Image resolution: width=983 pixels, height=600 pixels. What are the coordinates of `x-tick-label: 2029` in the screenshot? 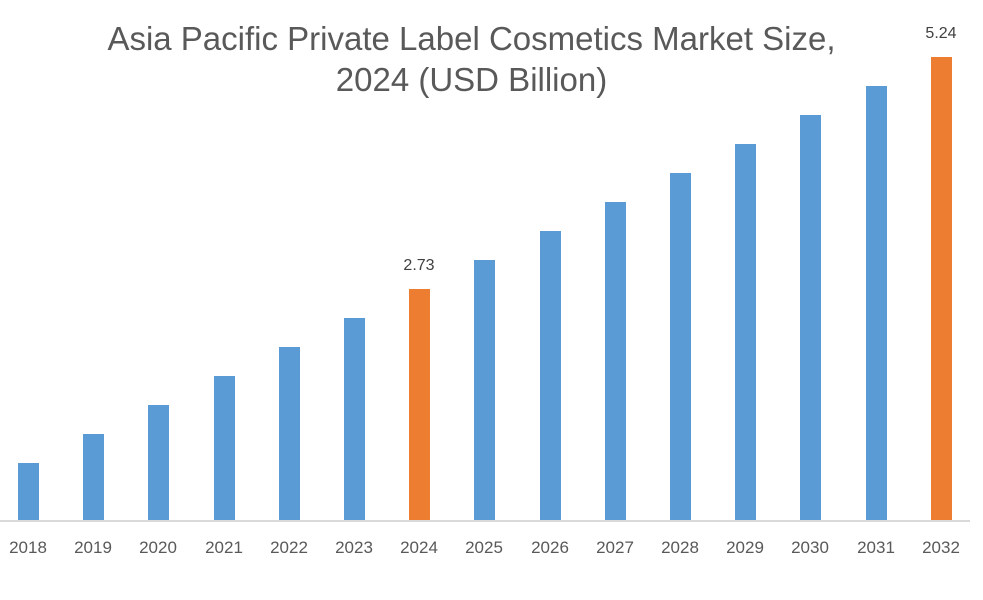 It's located at (745, 547).